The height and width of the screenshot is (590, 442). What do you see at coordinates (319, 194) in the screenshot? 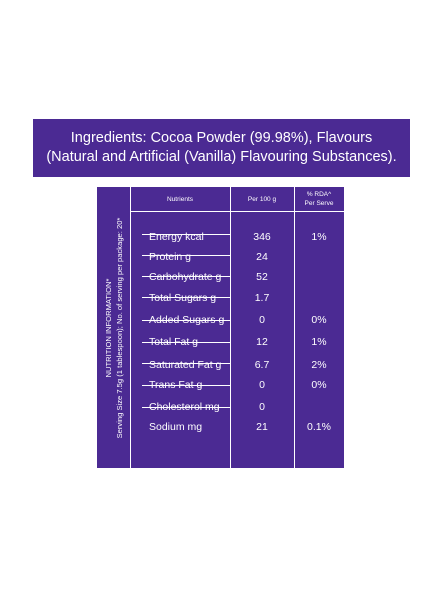
I see `header-rda-line-1: % RDA^` at bounding box center [319, 194].